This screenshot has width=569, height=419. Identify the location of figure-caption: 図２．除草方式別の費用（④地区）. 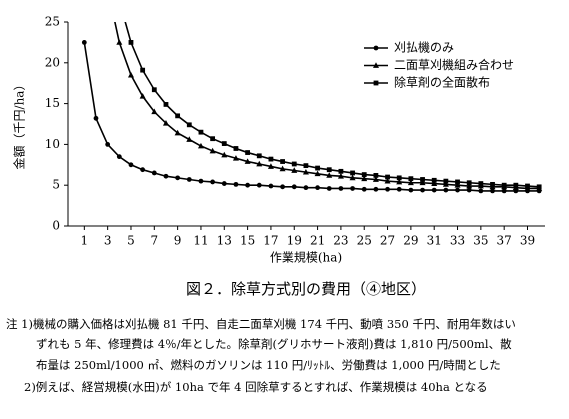
(306, 289).